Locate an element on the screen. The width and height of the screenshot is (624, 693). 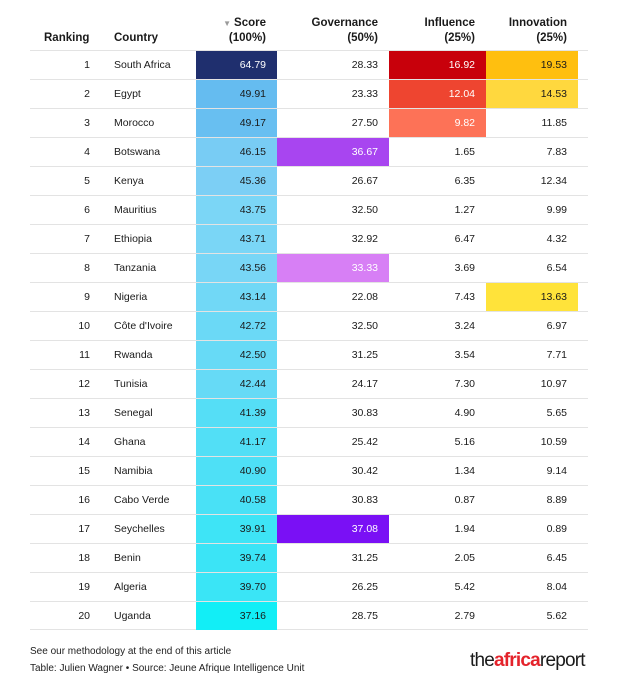
cell-innovation: 14.53 is located at coordinates (532, 94).